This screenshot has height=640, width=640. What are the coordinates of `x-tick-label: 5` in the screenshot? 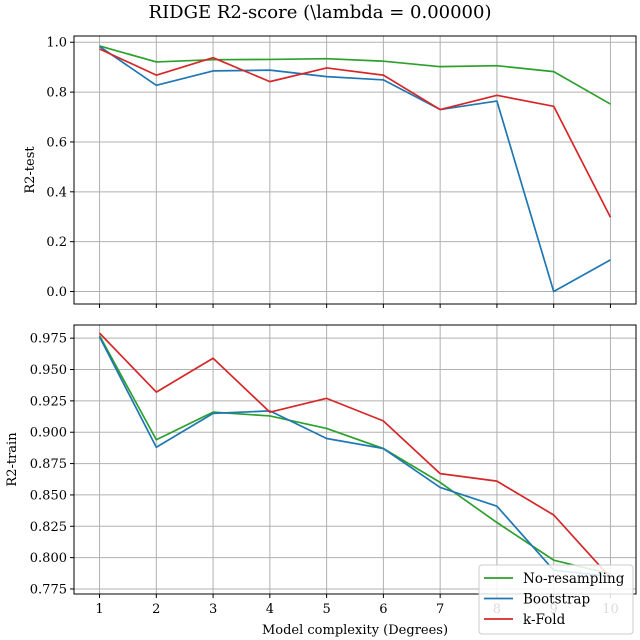 It's located at (326, 609).